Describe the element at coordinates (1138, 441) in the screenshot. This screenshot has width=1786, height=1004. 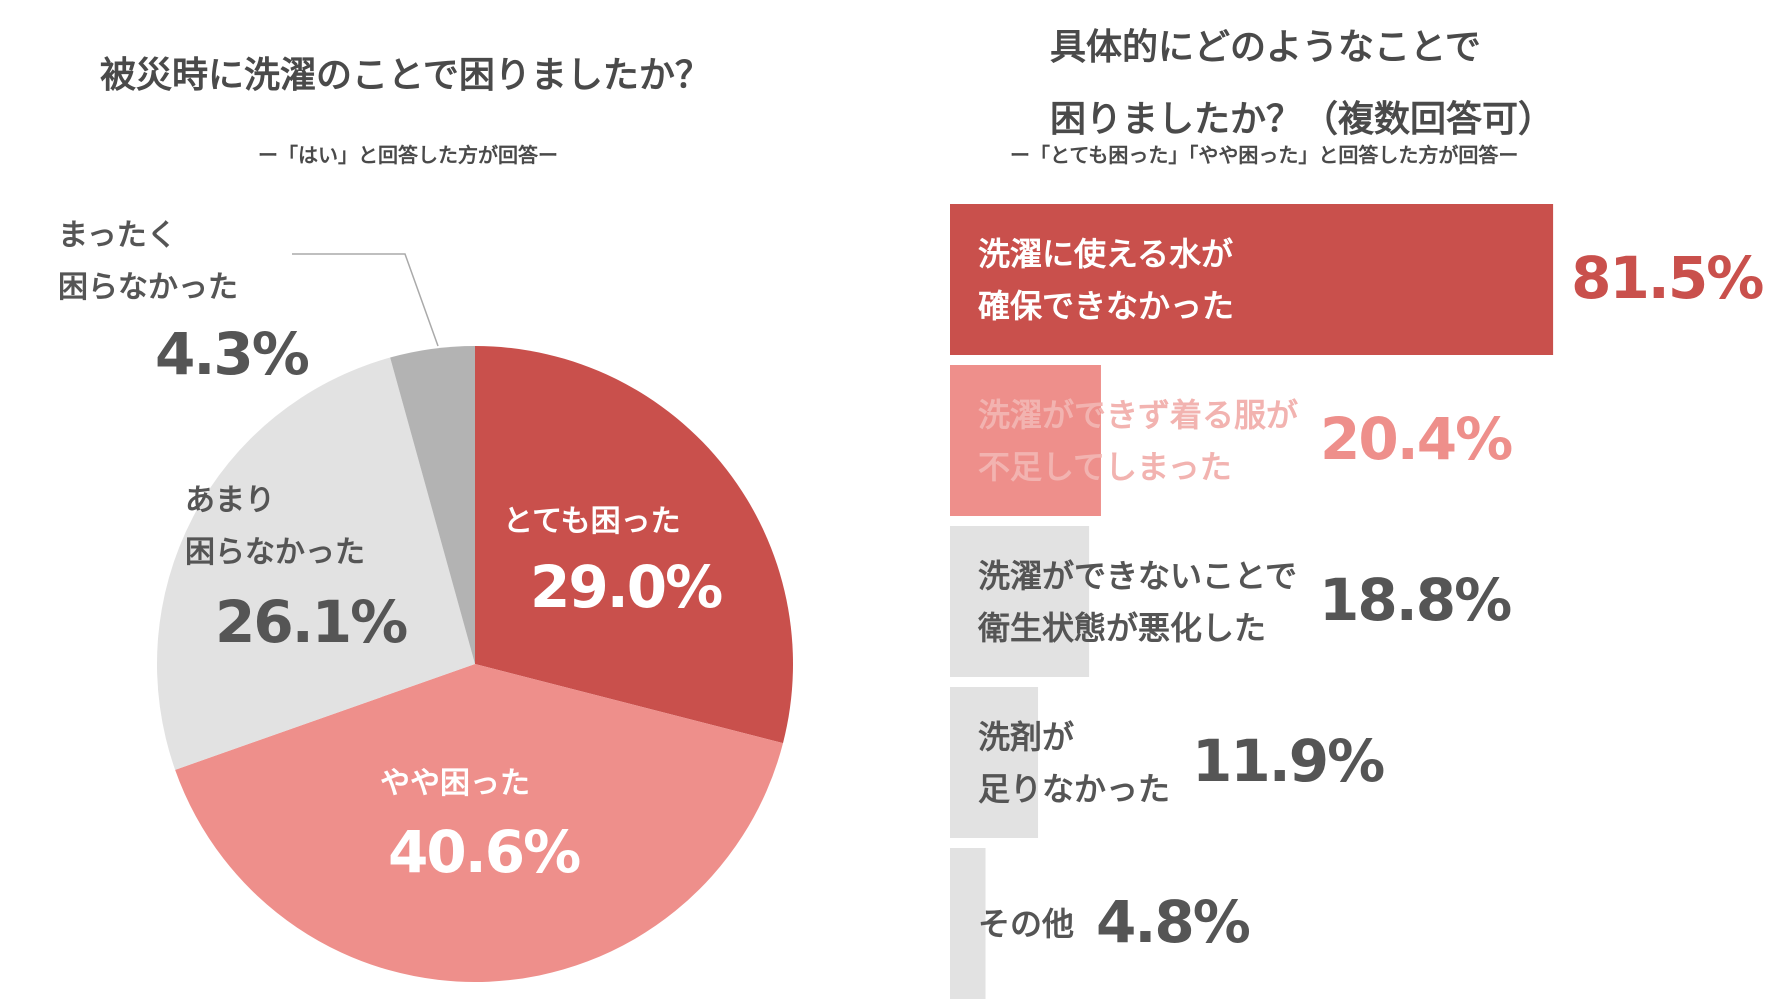
I see `bar-label: 洗濯ができず着る服が 不足してしまった` at that location.